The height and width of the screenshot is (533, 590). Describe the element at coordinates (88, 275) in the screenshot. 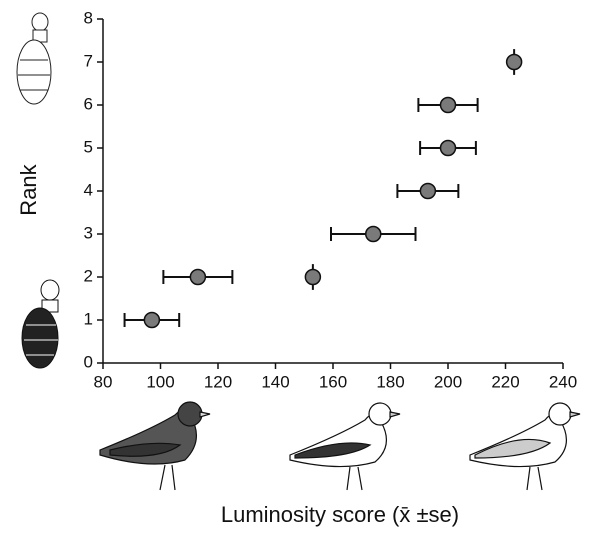

I see `y-tick-label: 2` at that location.